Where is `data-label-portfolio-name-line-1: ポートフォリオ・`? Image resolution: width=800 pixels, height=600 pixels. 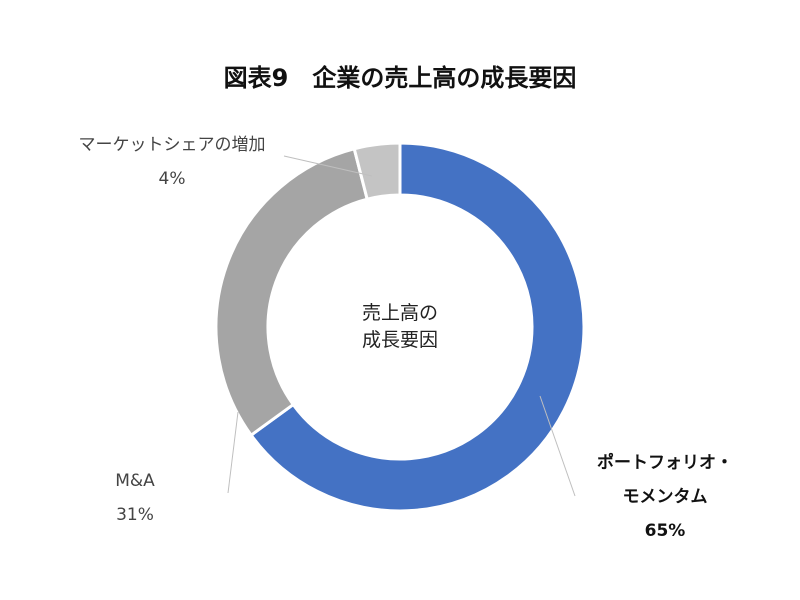 data-label-portfolio-name-line-1: ポートフォリオ・ is located at coordinates (665, 463).